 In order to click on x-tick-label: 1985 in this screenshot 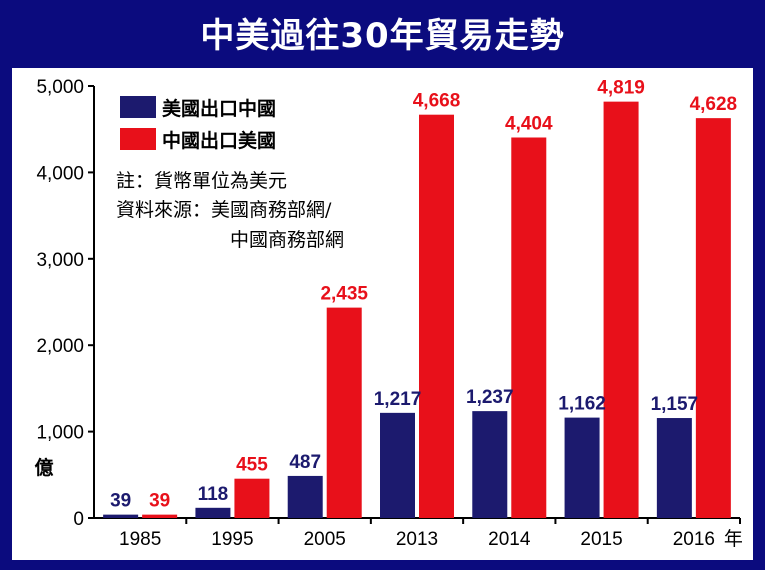, I will do `click(140, 539)`.